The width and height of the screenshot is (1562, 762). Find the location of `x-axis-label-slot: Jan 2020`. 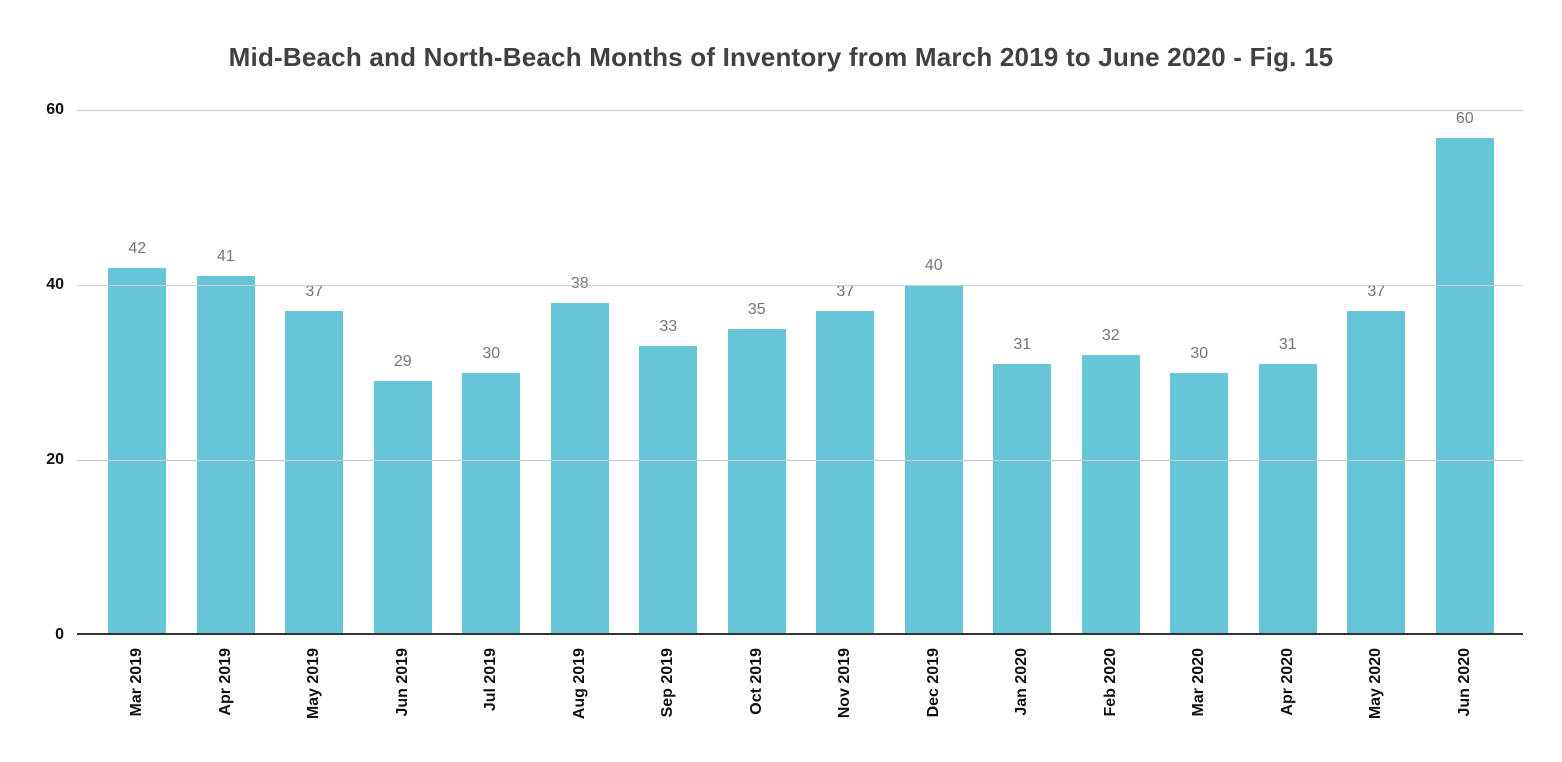

x-axis-label-slot: Jan 2020 is located at coordinates (1022, 699).